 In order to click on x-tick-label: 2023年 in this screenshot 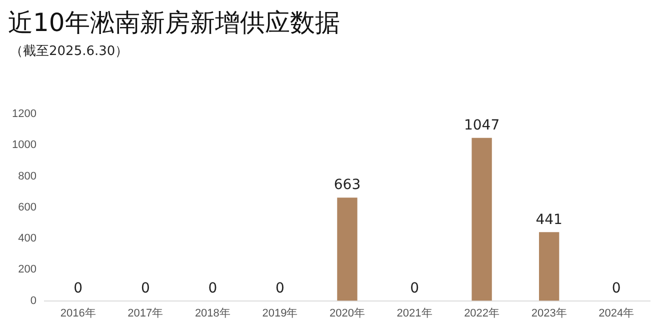, I will do `click(549, 313)`.